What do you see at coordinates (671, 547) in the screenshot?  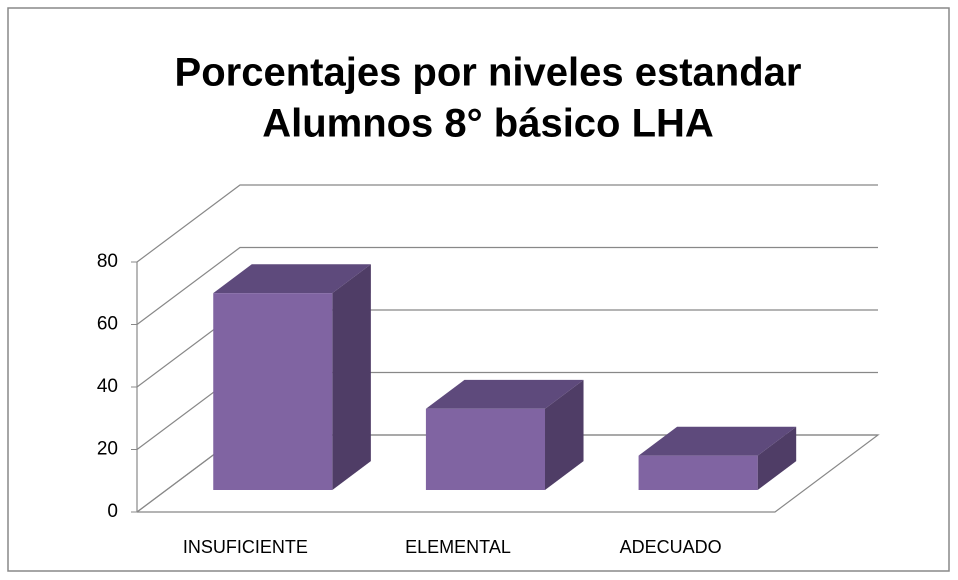 I see `x-tick-label: ADECUADO` at bounding box center [671, 547].